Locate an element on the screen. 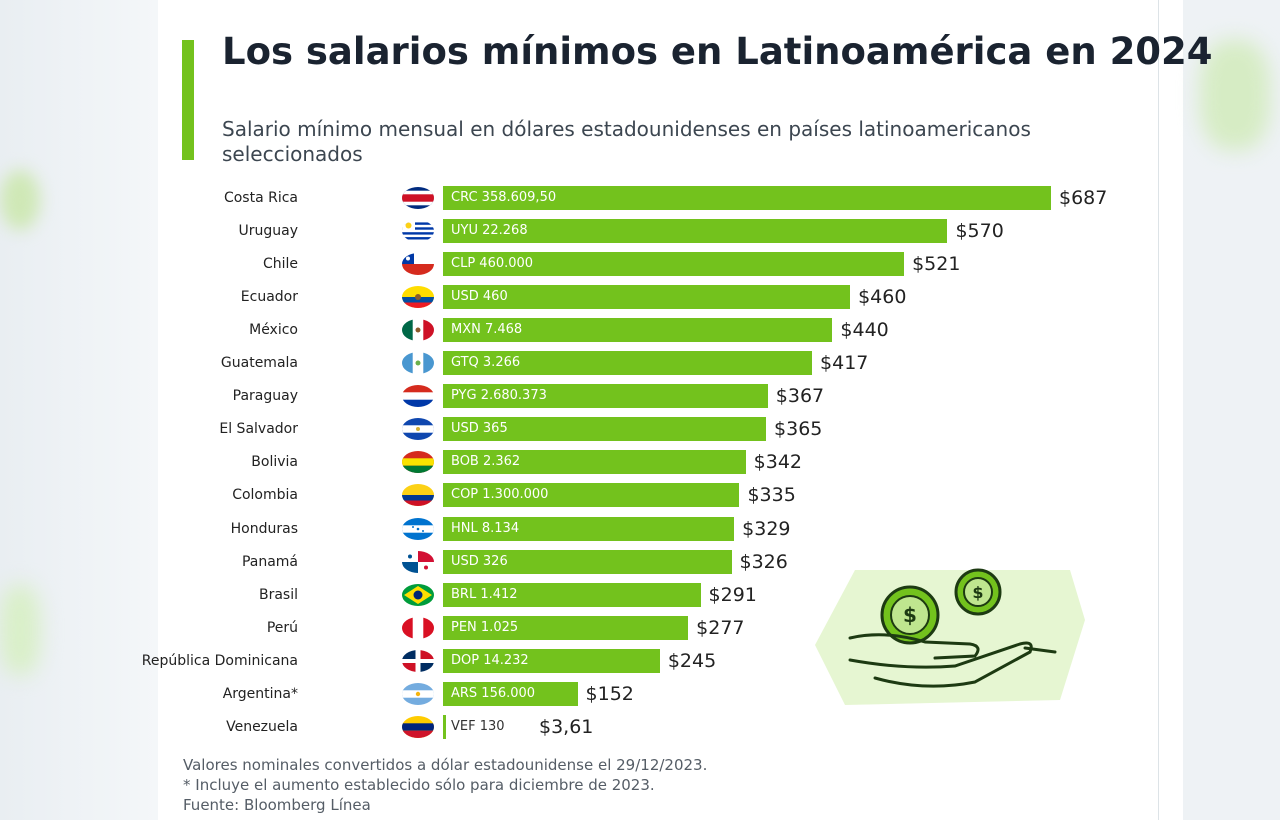 The image size is (1280, 820). ecuador-flag-icon is located at coordinates (418, 297).